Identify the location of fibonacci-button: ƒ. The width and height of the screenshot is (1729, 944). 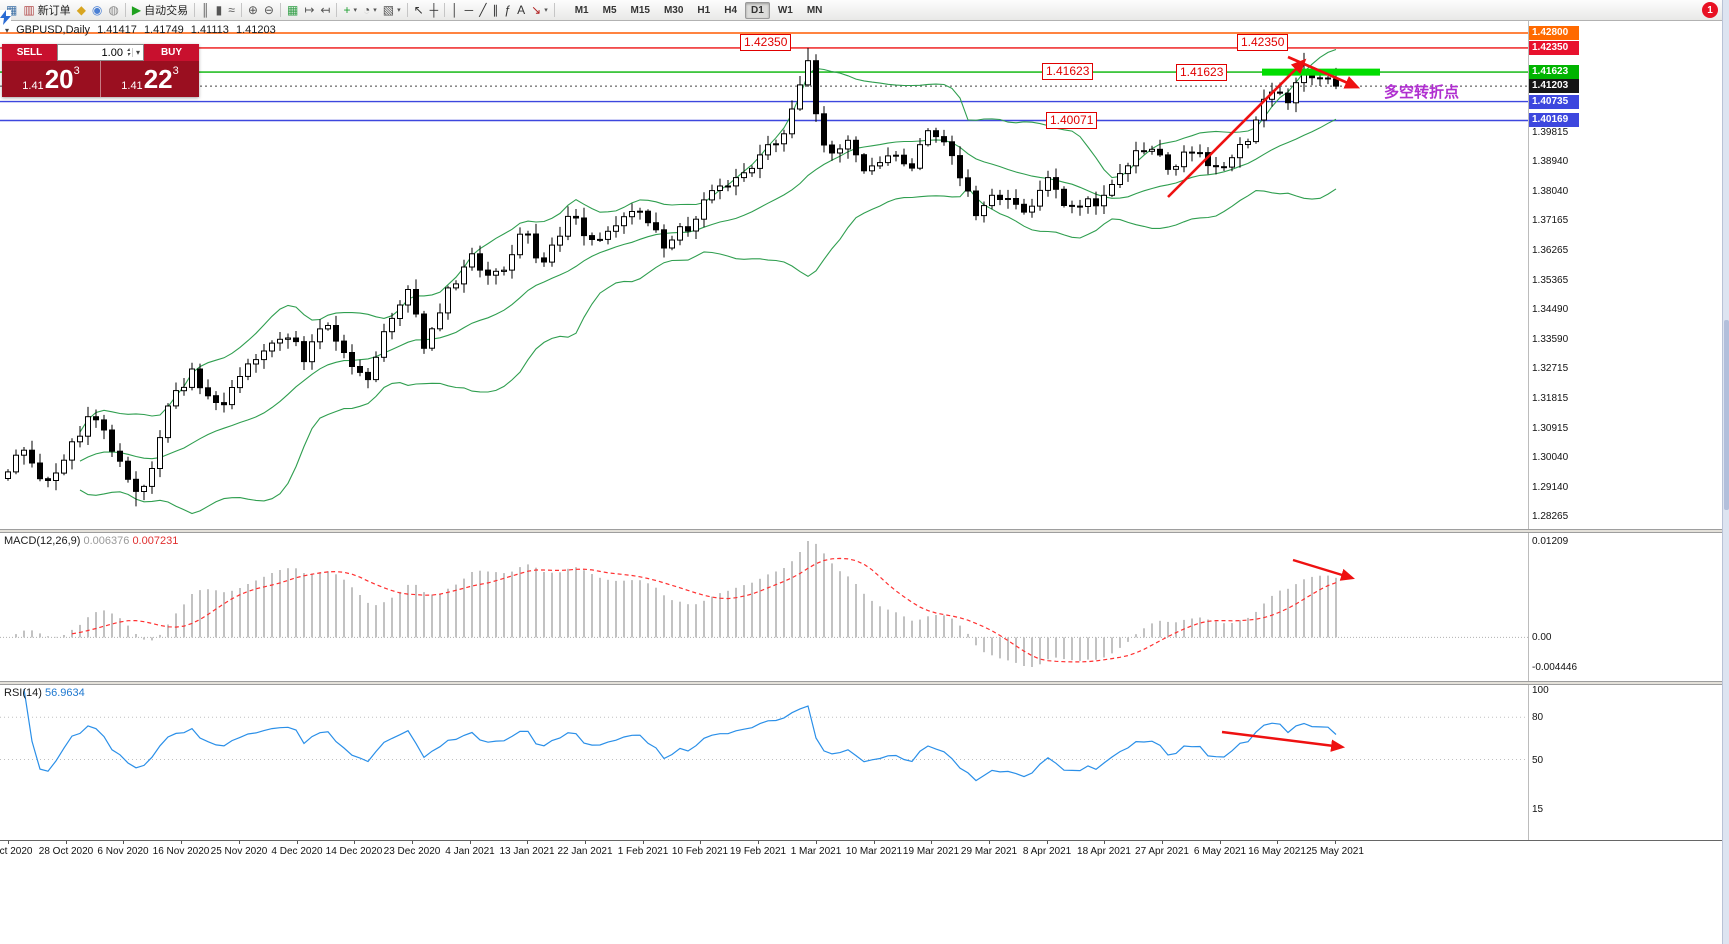
(507, 10).